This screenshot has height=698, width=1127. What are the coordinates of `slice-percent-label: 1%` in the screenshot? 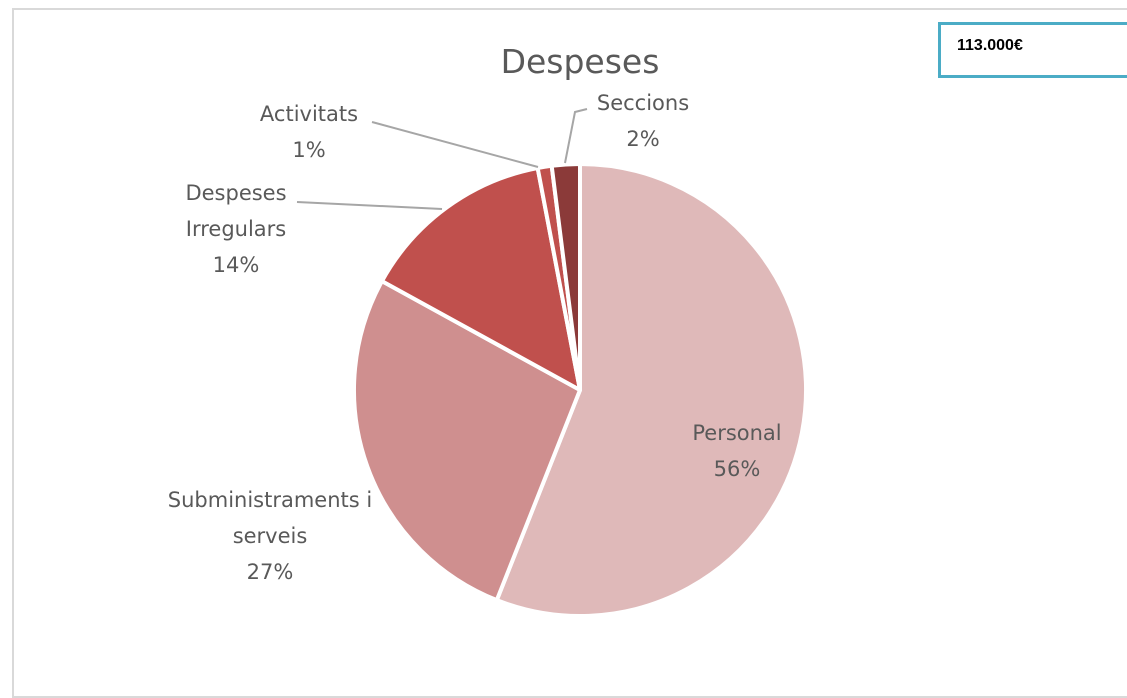 It's located at (308, 150).